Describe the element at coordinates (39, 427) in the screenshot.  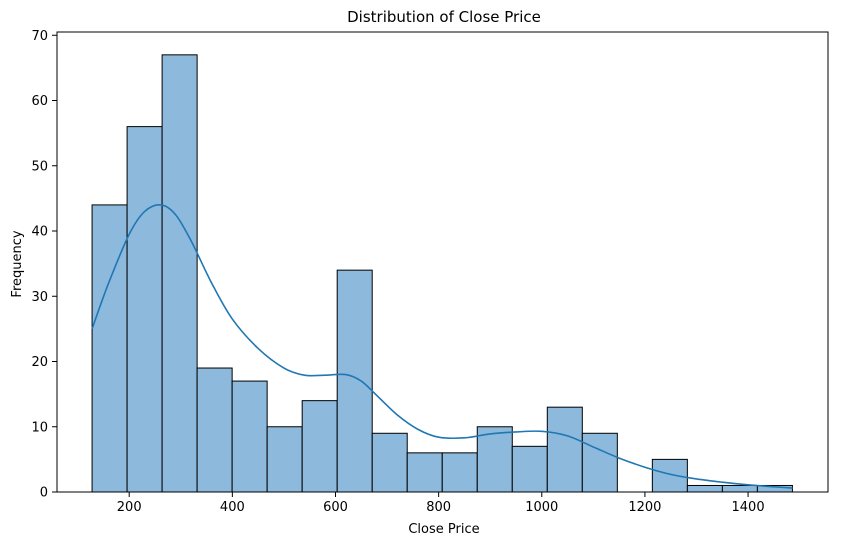
I see `y-tick-label: 10` at that location.